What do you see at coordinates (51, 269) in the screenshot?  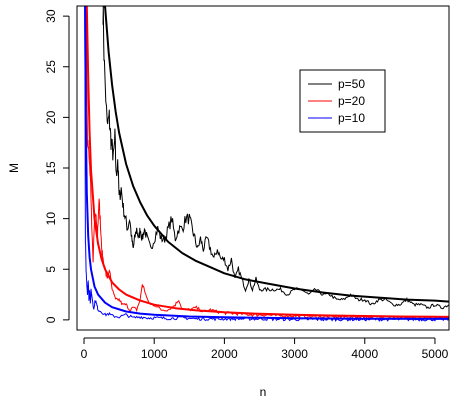 I see `y-tick-label: 5` at bounding box center [51, 269].